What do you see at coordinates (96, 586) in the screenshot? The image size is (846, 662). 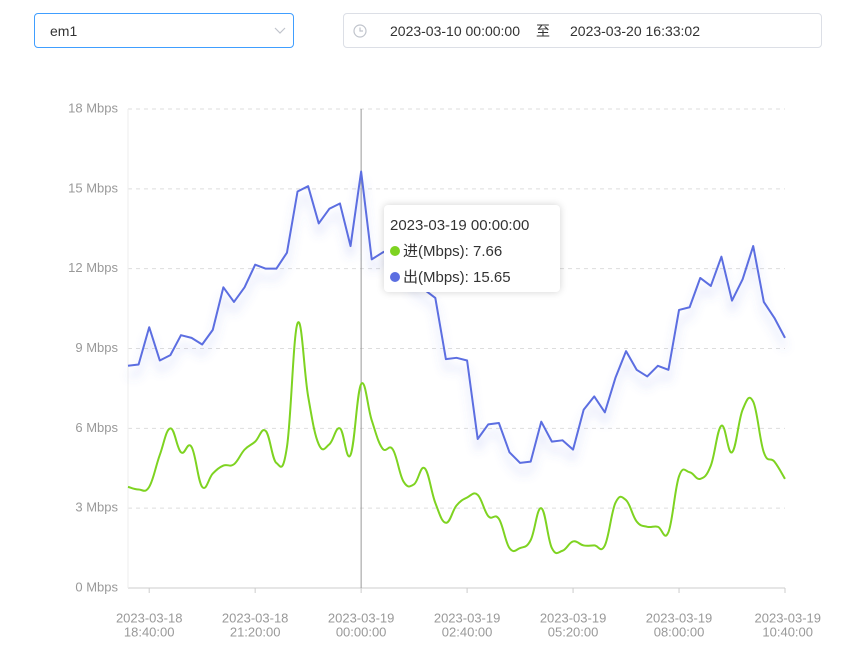 I see `y-tick-label: 0 Mbps` at bounding box center [96, 586].